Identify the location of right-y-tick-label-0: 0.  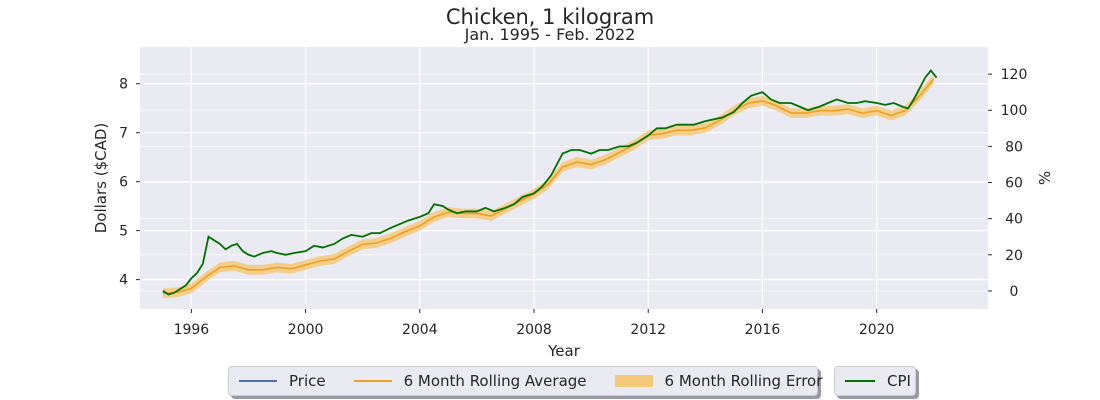
(1014, 292).